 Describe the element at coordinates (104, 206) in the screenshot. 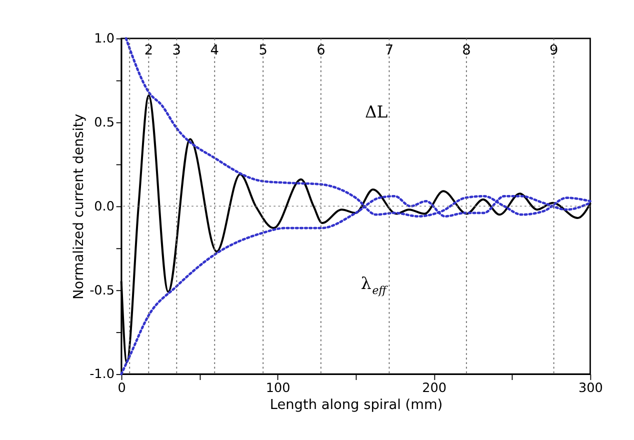

I see `y-tick-label: 0.0` at that location.